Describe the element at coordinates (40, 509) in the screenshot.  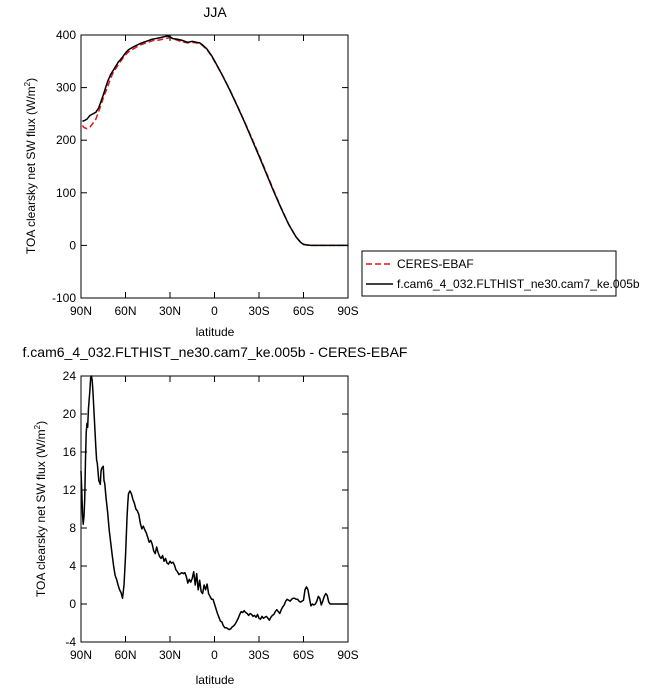
I see `bottom-y-axis-label: TOA clearsky net SW flux (W/m2)` at that location.